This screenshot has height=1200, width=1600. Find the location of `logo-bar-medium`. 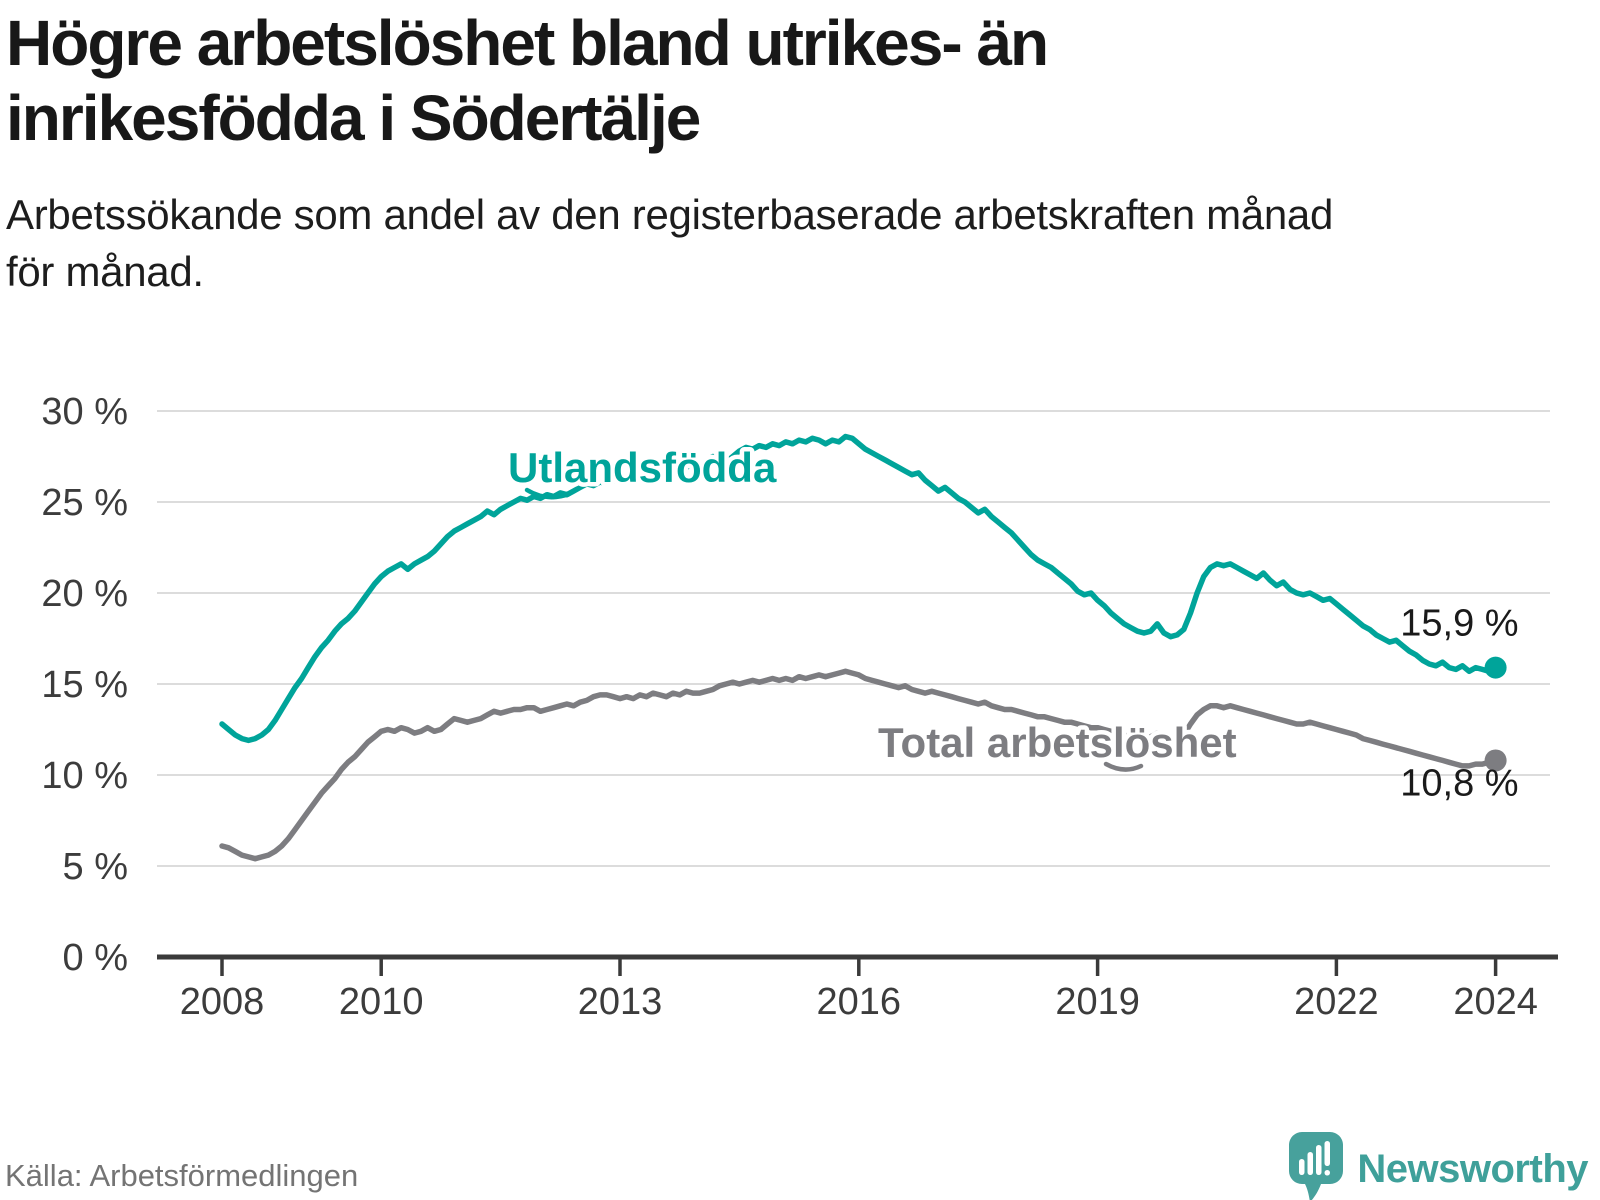

logo-bar-medium is located at coordinates (1310, 1163).